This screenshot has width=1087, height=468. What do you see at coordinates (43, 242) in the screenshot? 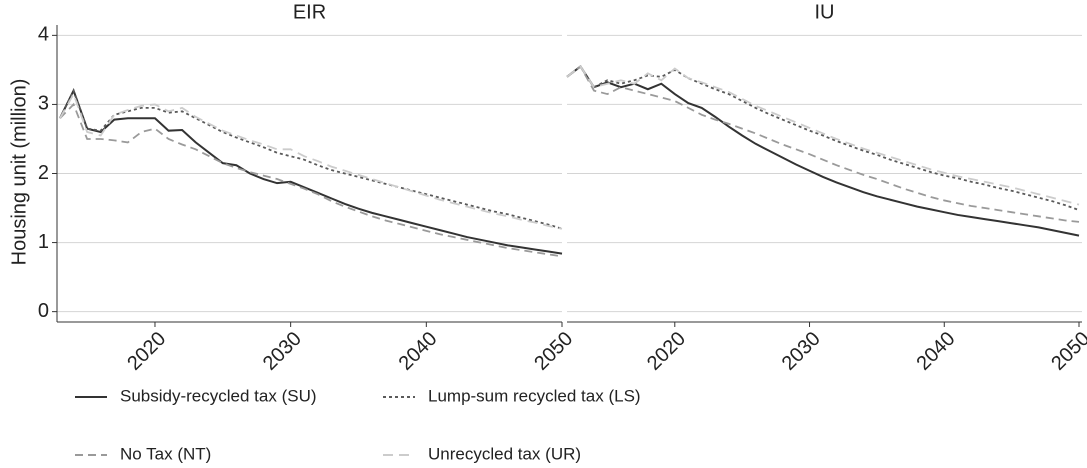
I see `y-tick-label: 1` at bounding box center [43, 242].